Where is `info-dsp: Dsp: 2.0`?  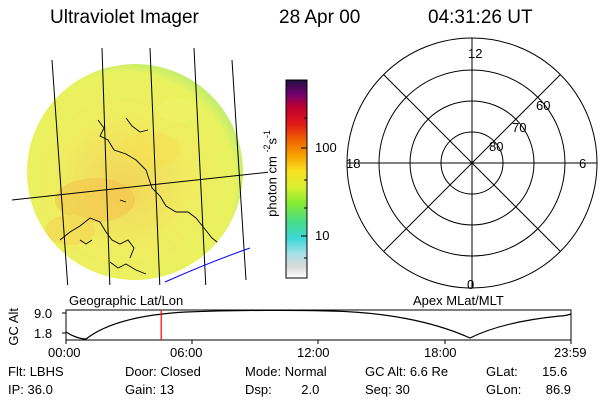
info-dsp: Dsp: 2.0 is located at coordinates (282, 389).